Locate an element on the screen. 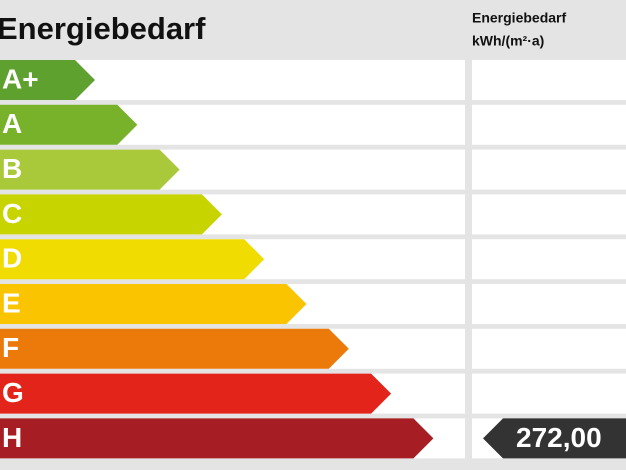 The width and height of the screenshot is (626, 470). indicator-arrow is located at coordinates (554, 438).